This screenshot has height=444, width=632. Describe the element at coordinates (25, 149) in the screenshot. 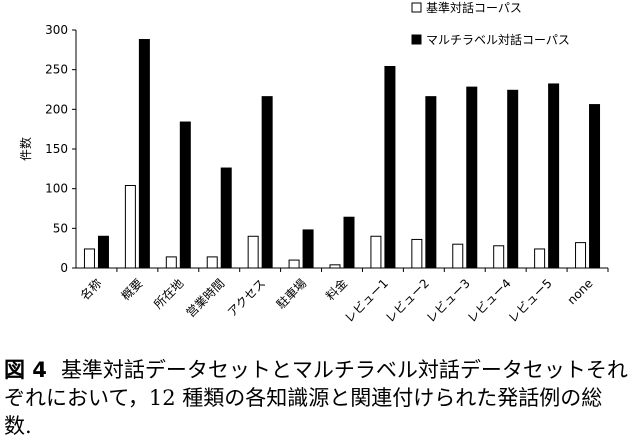

I see `y-axis-label: 件数` at that location.